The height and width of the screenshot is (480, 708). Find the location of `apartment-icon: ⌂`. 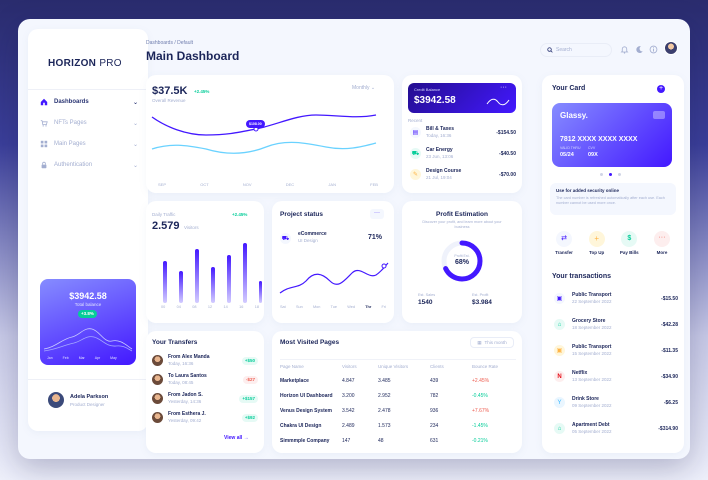

apartment-icon: ⌂ is located at coordinates (559, 428).